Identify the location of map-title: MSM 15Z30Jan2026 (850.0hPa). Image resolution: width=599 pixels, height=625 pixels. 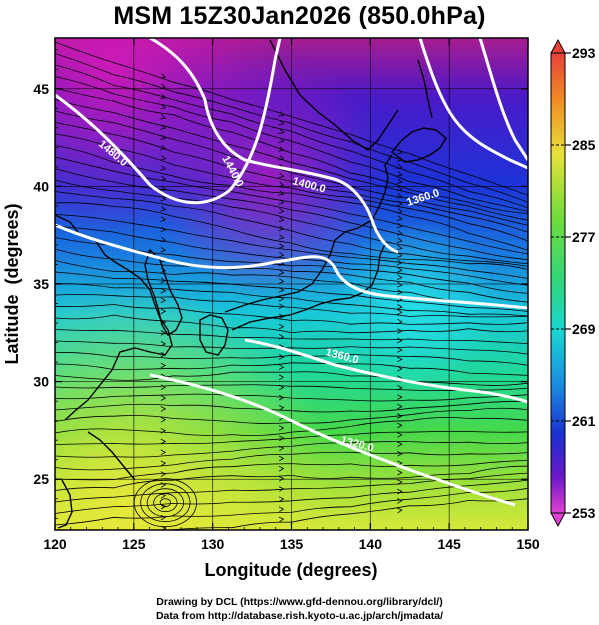
(299, 16).